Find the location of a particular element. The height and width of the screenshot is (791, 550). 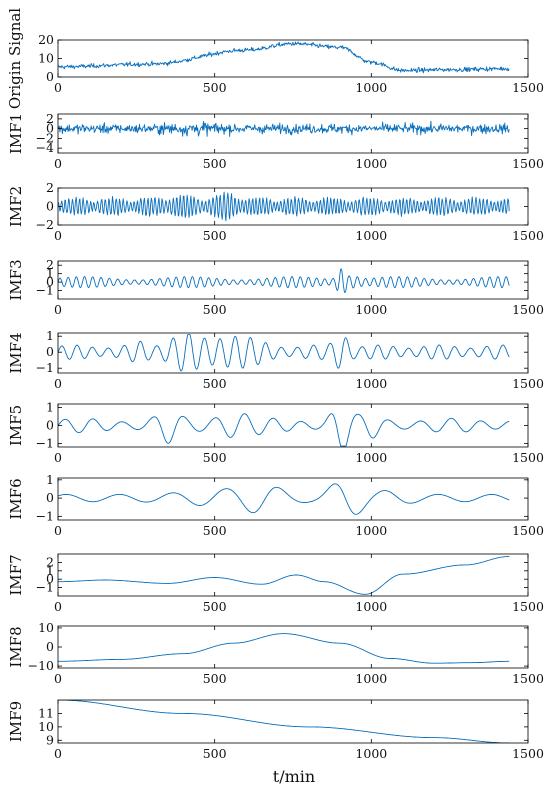

y-axis-label: IMF6 is located at coordinates (16, 498).